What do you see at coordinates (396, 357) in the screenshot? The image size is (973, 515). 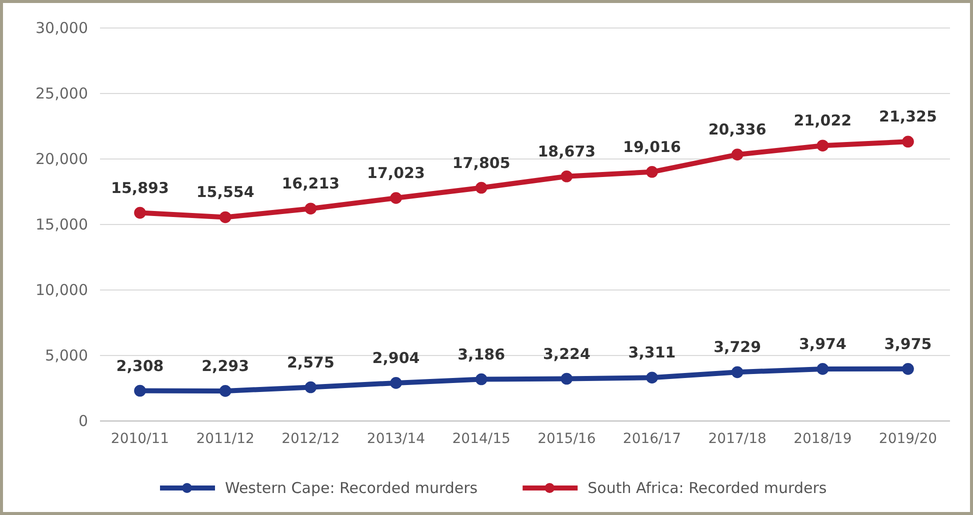 I see `data-label: 2,904` at bounding box center [396, 357].